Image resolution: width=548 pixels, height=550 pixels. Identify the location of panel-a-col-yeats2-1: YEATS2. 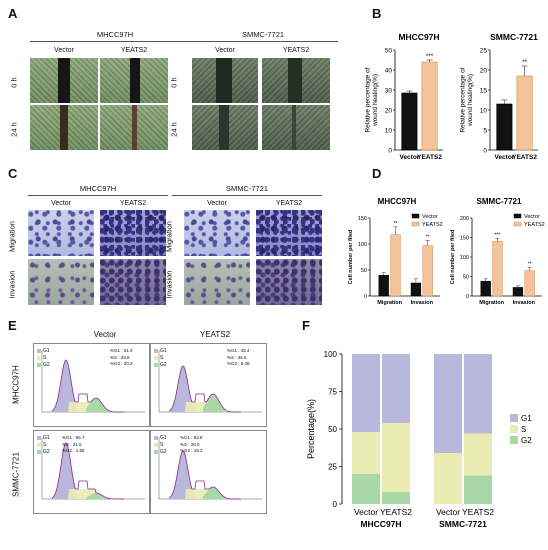
(134, 50).